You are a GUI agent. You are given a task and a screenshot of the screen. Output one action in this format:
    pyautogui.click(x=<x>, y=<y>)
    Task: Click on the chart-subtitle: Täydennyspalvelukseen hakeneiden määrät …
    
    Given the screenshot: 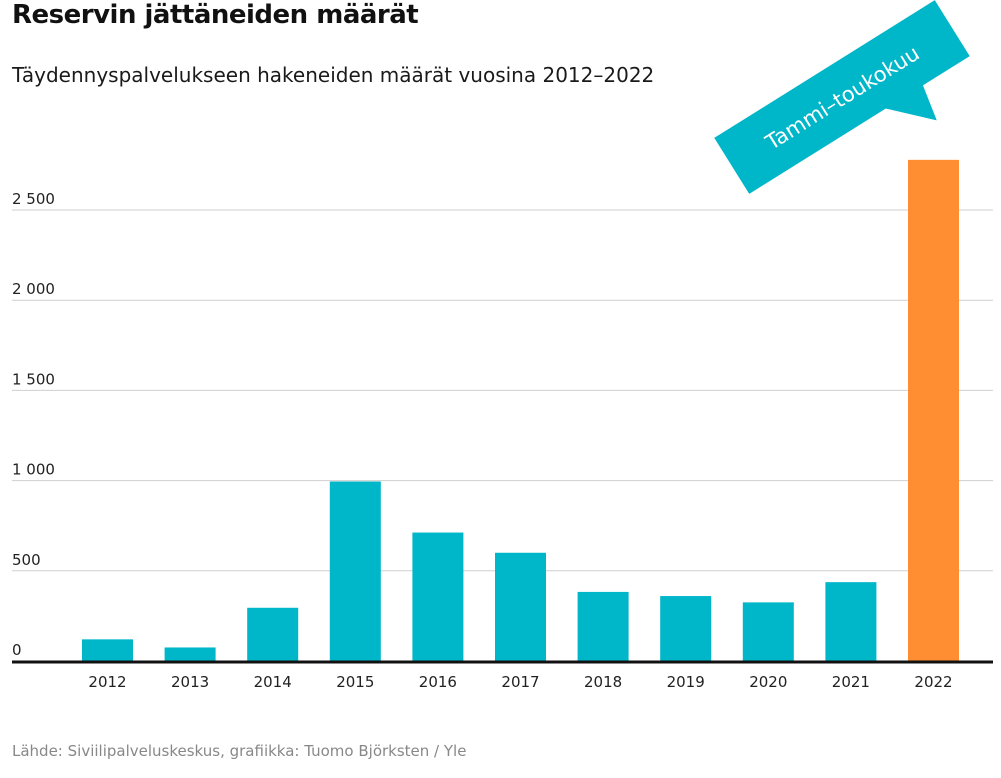 What is the action you would take?
    pyautogui.click(x=333, y=75)
    